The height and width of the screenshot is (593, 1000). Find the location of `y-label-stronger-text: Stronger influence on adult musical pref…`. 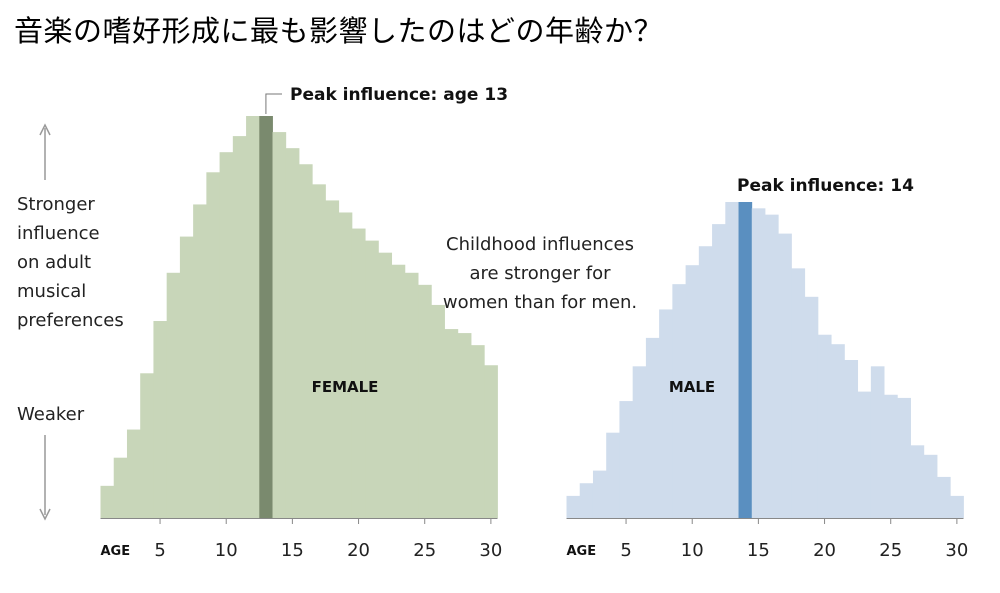

y-label-stronger-text: Stronger influence on adult musical pref… is located at coordinates (70, 262).